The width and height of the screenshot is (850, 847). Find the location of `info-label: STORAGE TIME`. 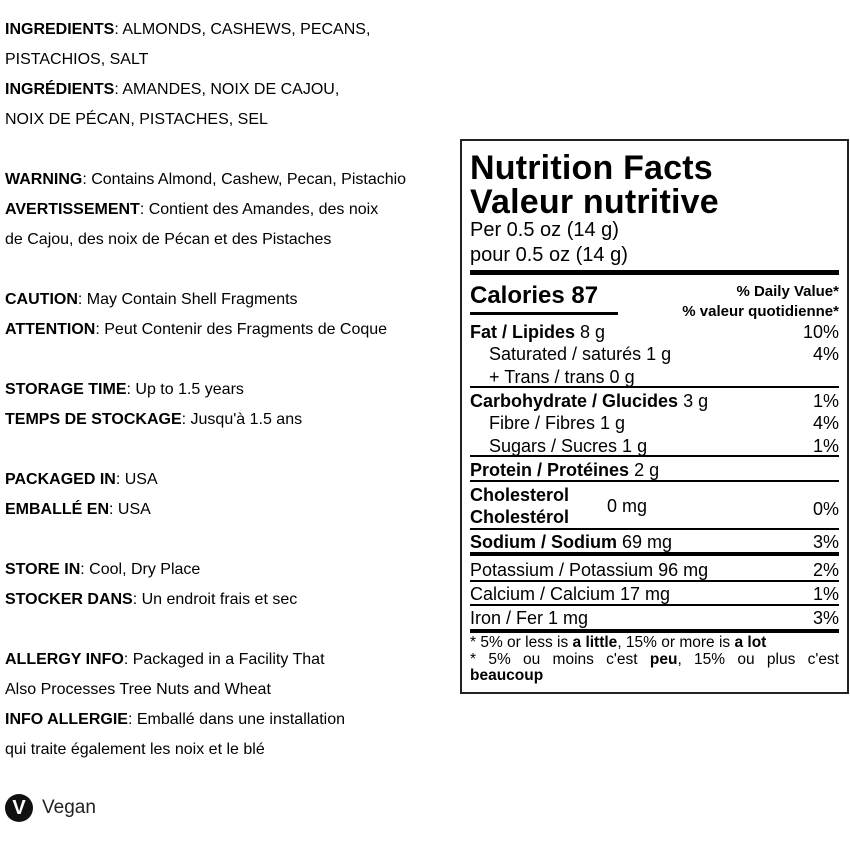

info-label: STORAGE TIME is located at coordinates (66, 389).